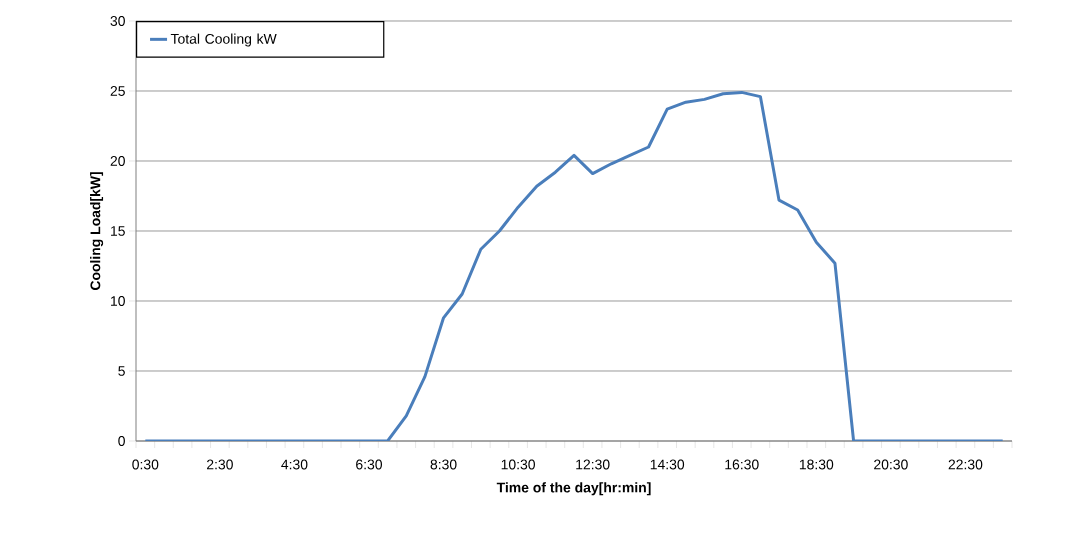  What do you see at coordinates (573, 489) in the screenshot?
I see `x-axis-title: Time of the day[hr:min]` at bounding box center [573, 489].